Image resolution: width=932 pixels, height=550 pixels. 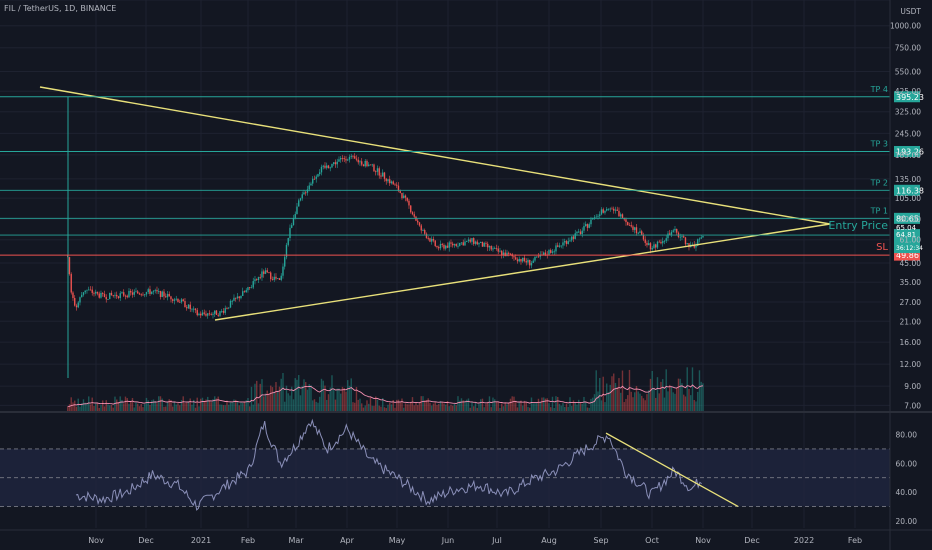 I want to click on price-tick-label: 35.00, so click(x=911, y=282).